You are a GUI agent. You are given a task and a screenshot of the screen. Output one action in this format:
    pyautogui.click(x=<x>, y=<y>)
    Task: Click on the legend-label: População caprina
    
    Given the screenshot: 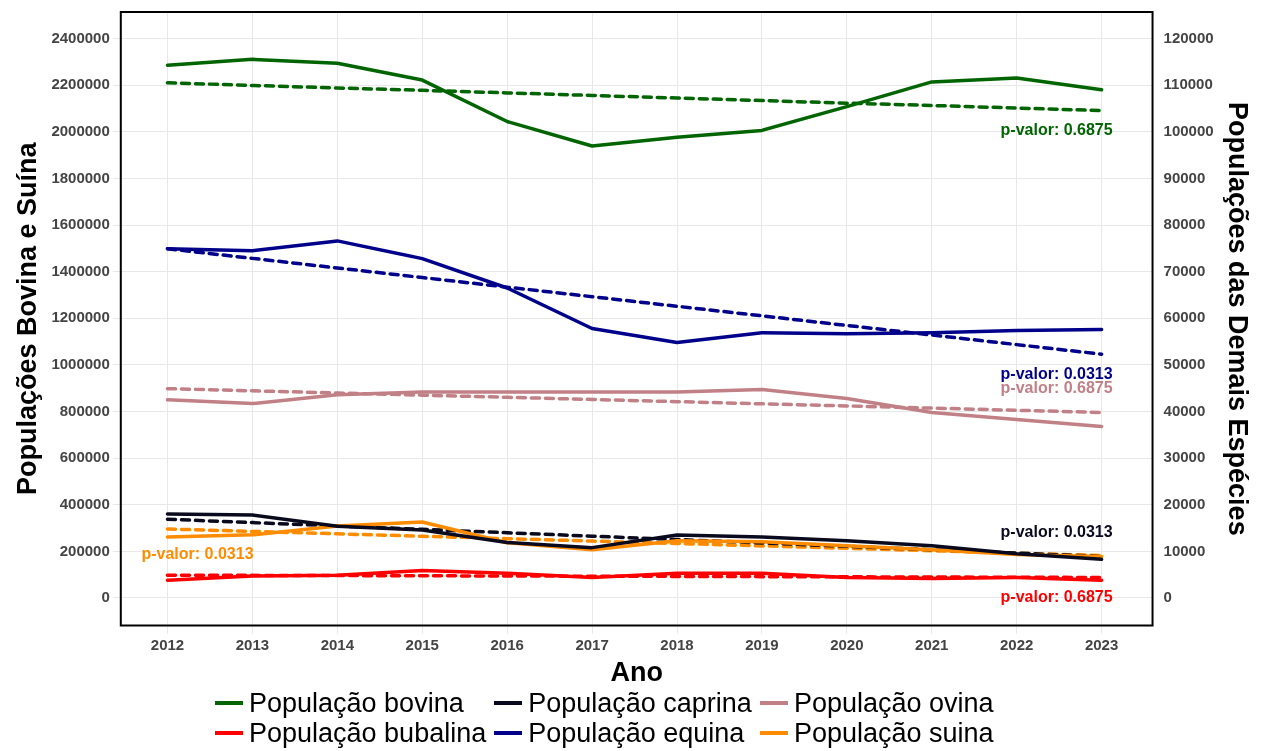 What is the action you would take?
    pyautogui.click(x=640, y=703)
    